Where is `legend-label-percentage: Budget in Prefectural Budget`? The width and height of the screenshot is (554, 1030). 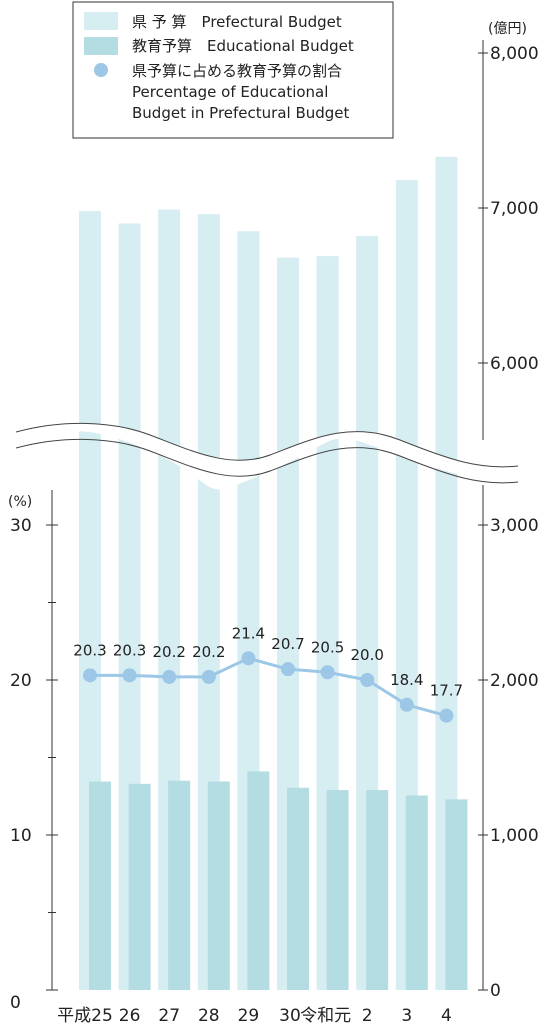
legend-label-percentage: Budget in Prefectural Budget is located at coordinates (241, 113).